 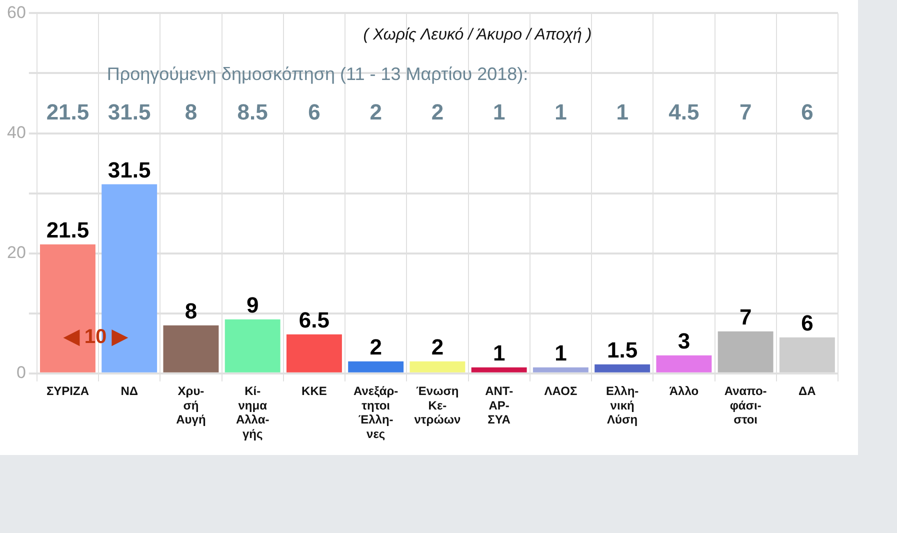 I want to click on annotation: 21.5, so click(x=68, y=111).